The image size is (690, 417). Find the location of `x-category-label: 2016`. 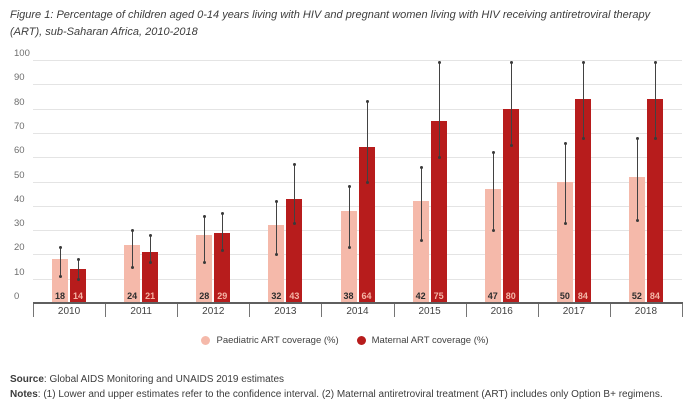

x-category-label: 2016 is located at coordinates (501, 311).